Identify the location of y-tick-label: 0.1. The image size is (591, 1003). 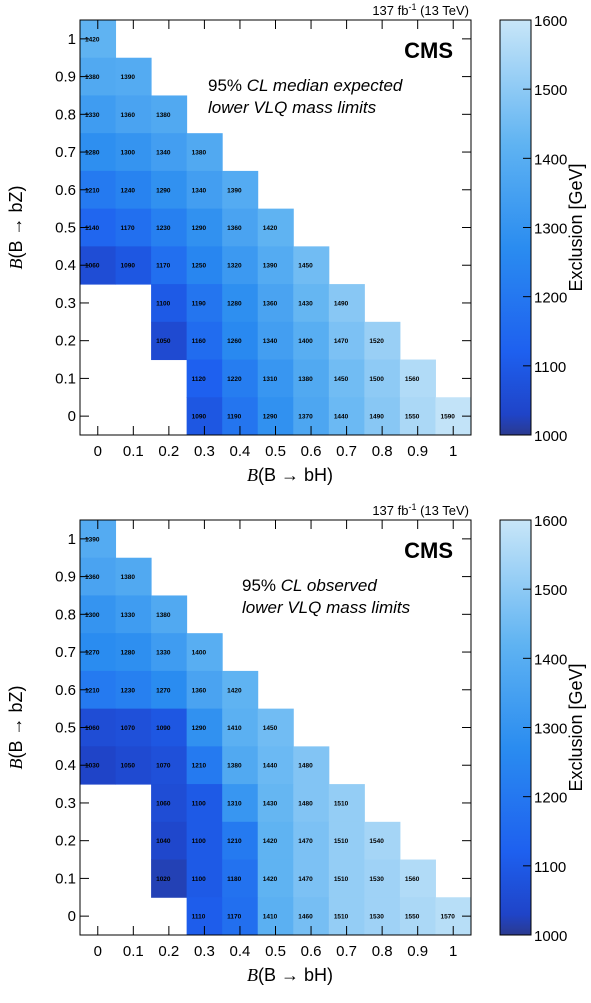
(65, 878).